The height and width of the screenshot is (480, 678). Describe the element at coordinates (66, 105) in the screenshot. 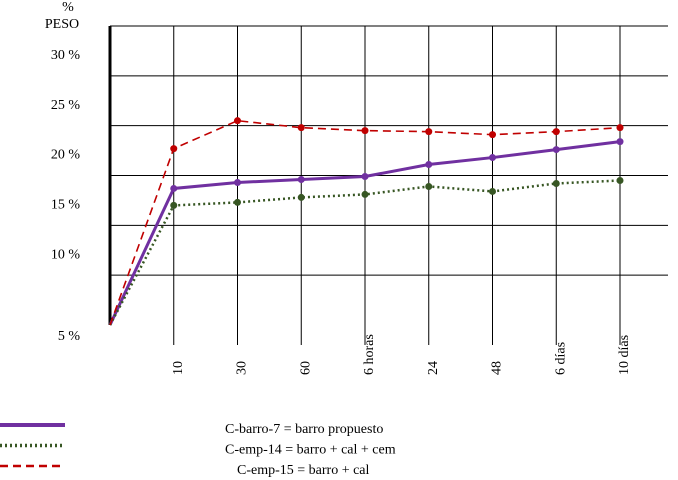

I see `y-tick-label: 25 %` at that location.